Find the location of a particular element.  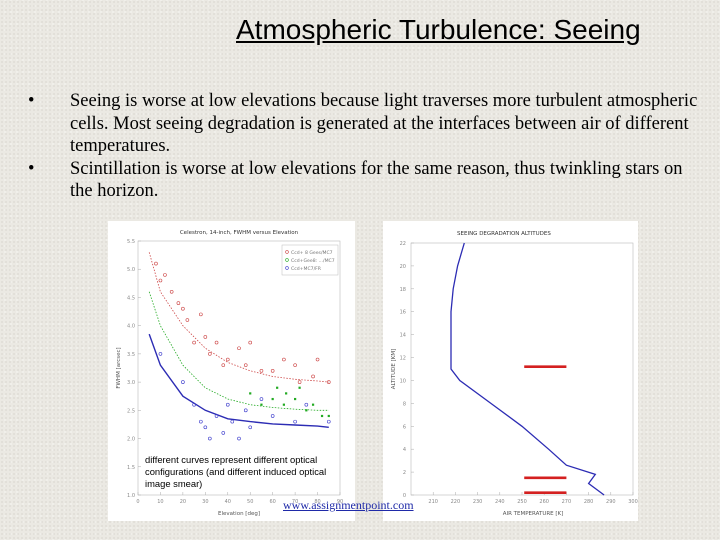

x-tick-label: 250 is located at coordinates (522, 502).